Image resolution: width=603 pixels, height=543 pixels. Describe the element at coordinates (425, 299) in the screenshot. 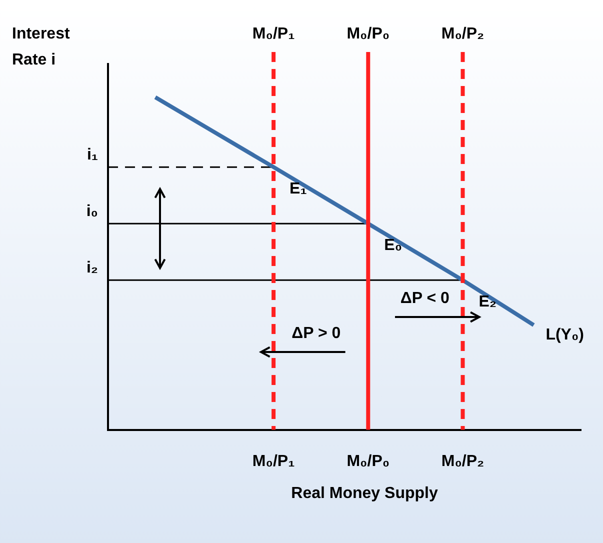

I see `annotation: ΔP < 0` at that location.